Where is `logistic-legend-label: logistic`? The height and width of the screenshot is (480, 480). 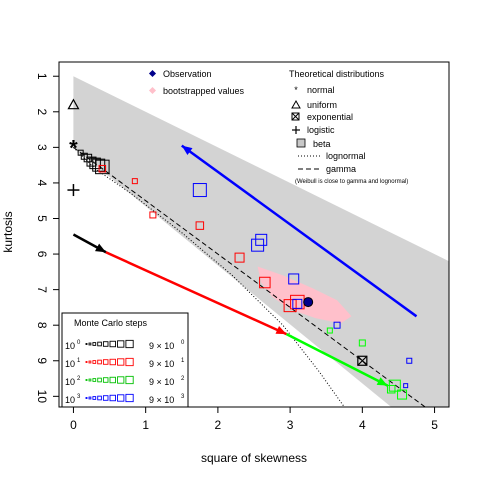
logistic-legend-label: logistic is located at coordinates (321, 130).